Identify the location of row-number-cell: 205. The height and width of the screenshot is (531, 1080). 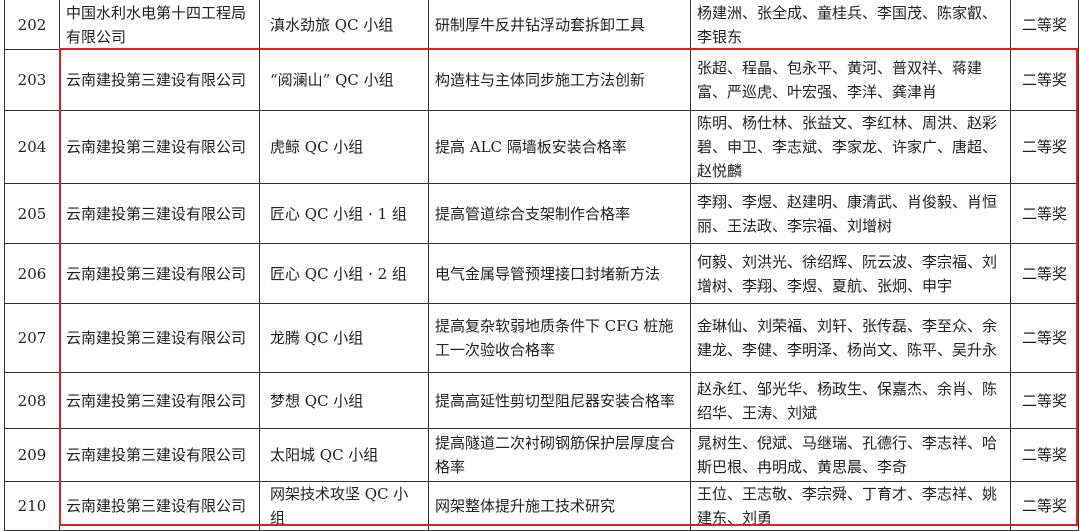
(32, 213).